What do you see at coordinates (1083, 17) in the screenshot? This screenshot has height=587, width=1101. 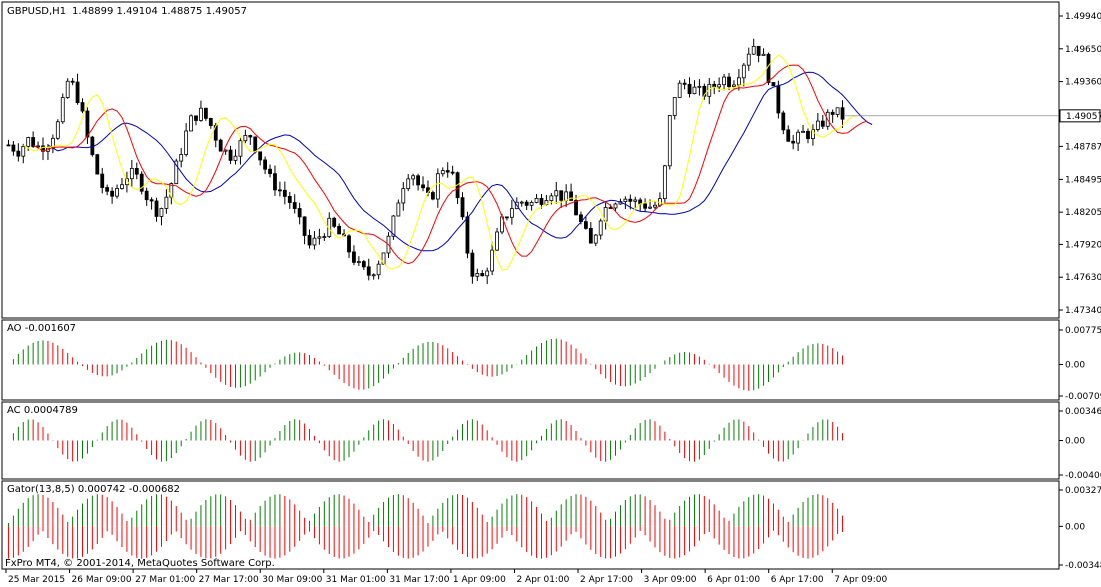 I see `price-tick-label: 1.49940` at bounding box center [1083, 17].